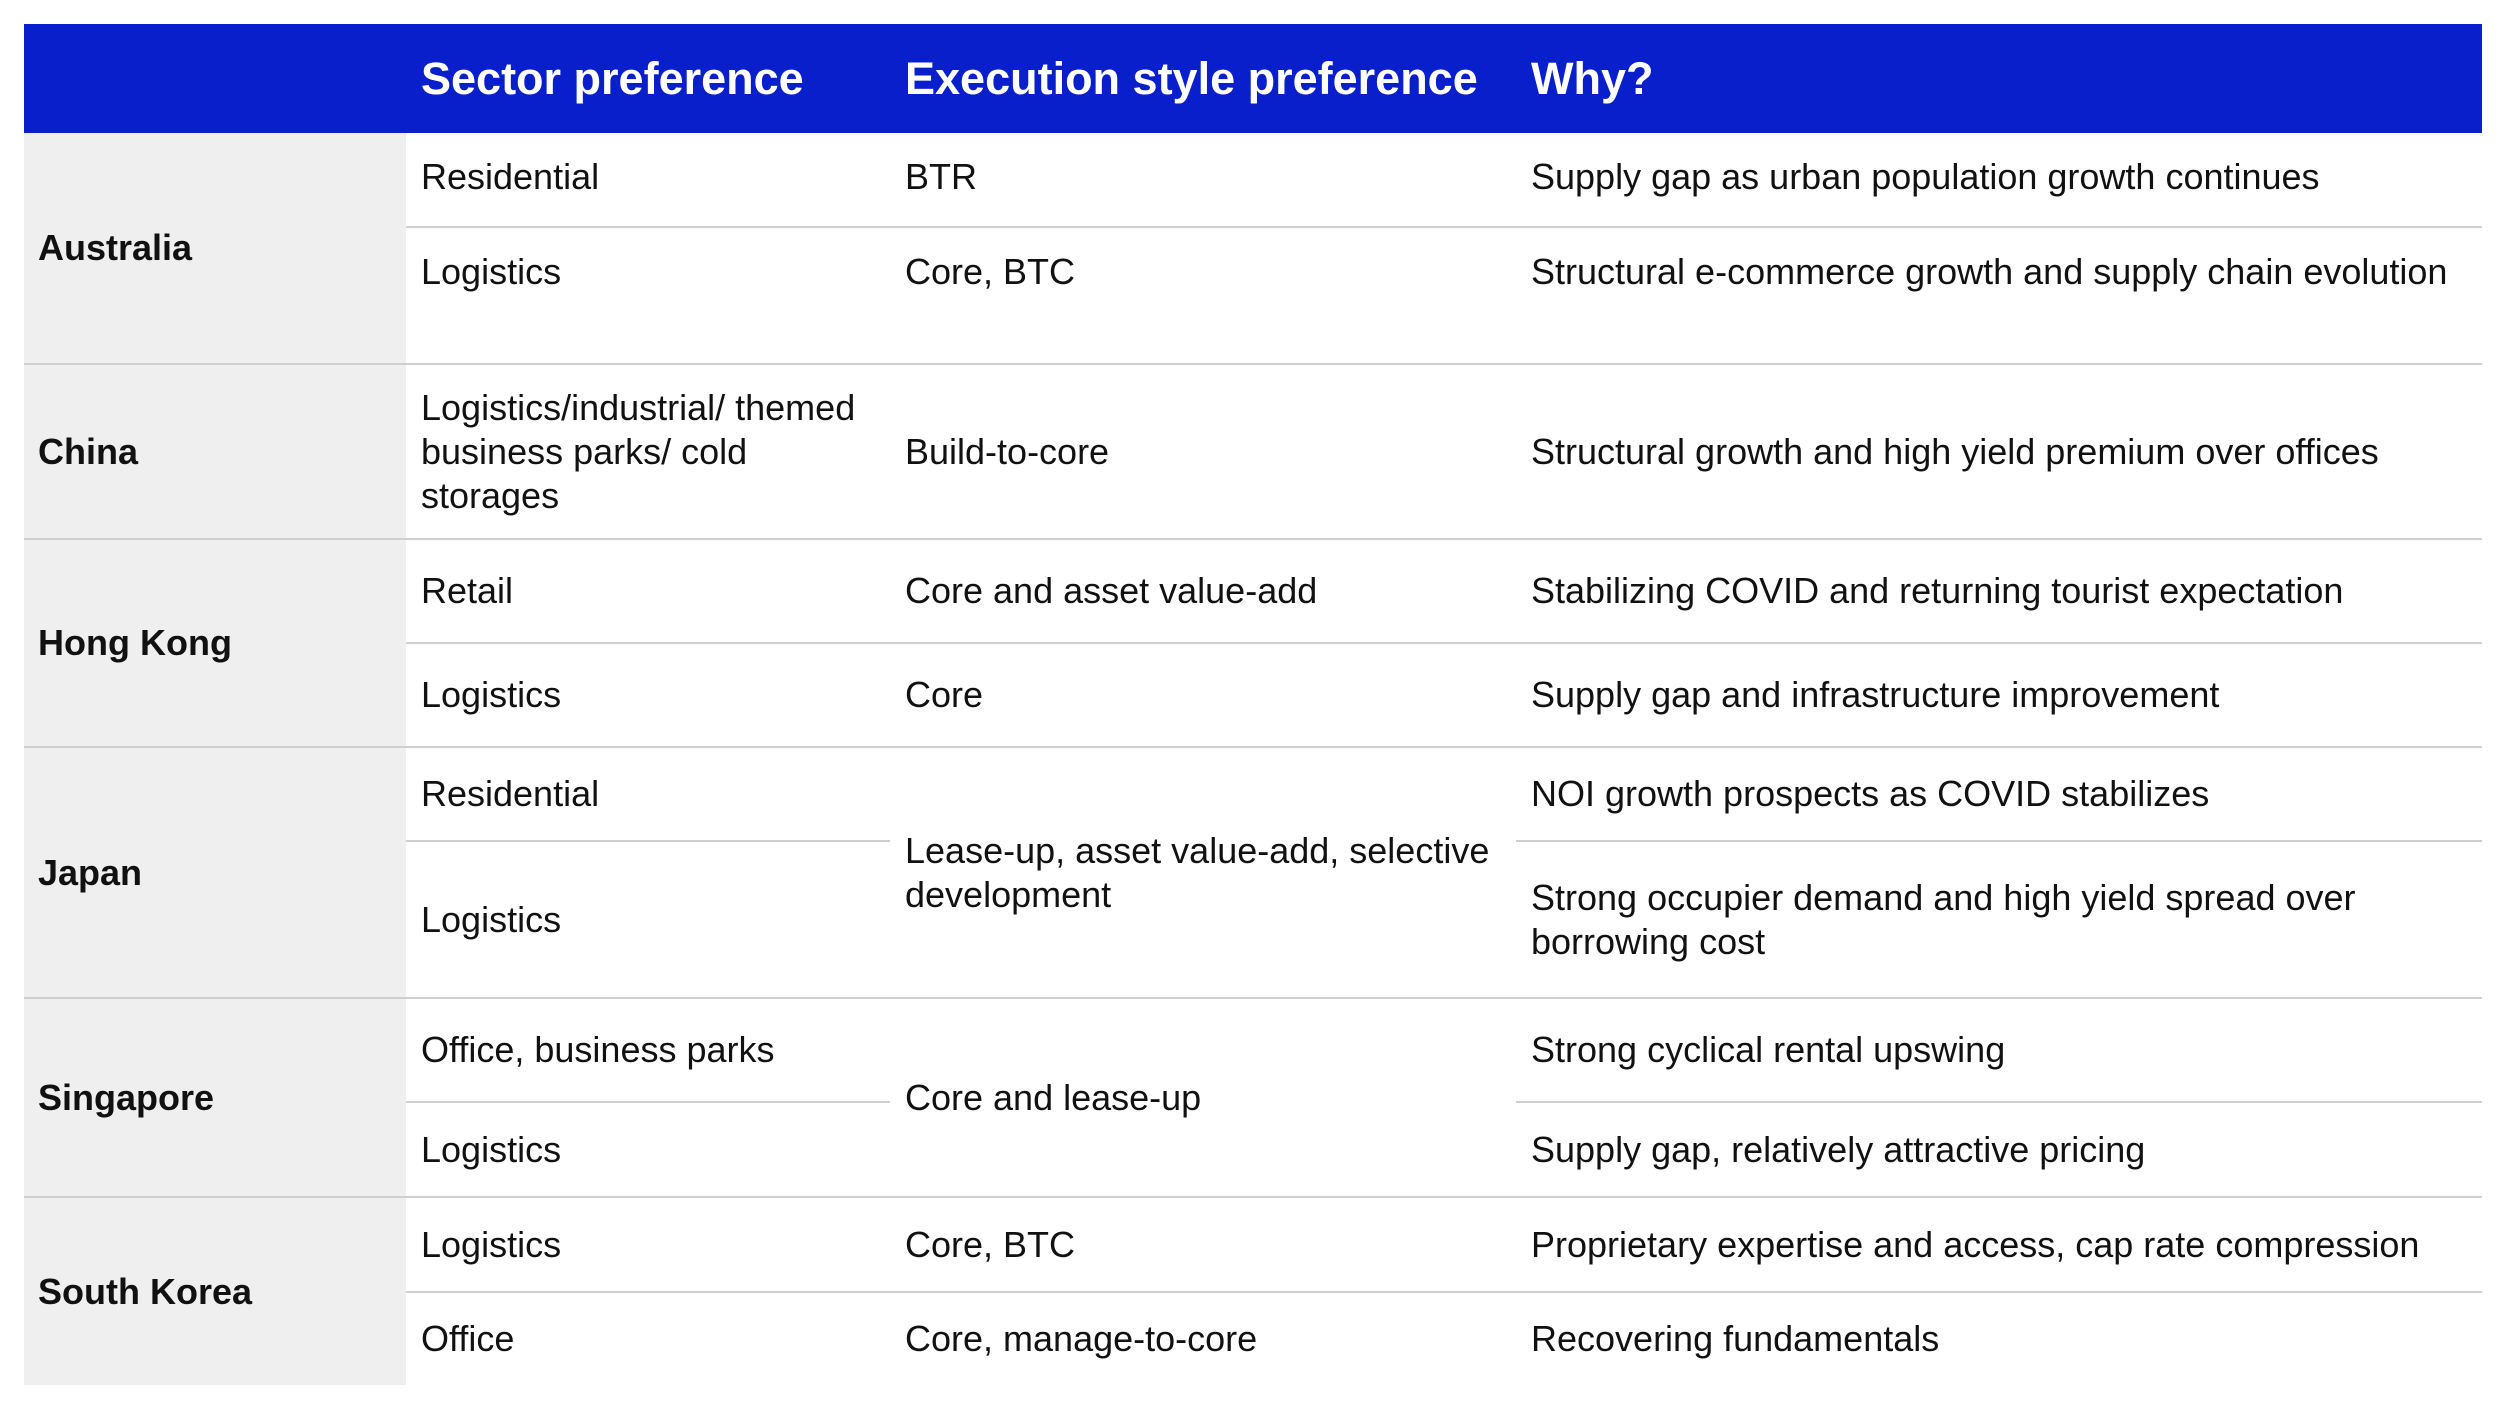 The image size is (2496, 1404). Describe the element at coordinates (215, 450) in the screenshot. I see `country-china: China` at that location.